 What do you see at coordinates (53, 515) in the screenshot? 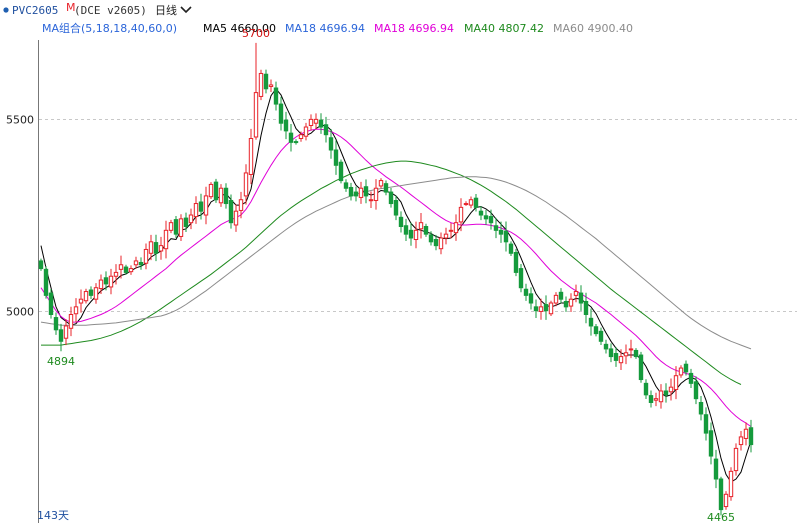
I see `days-count-label: 143天` at bounding box center [53, 515].